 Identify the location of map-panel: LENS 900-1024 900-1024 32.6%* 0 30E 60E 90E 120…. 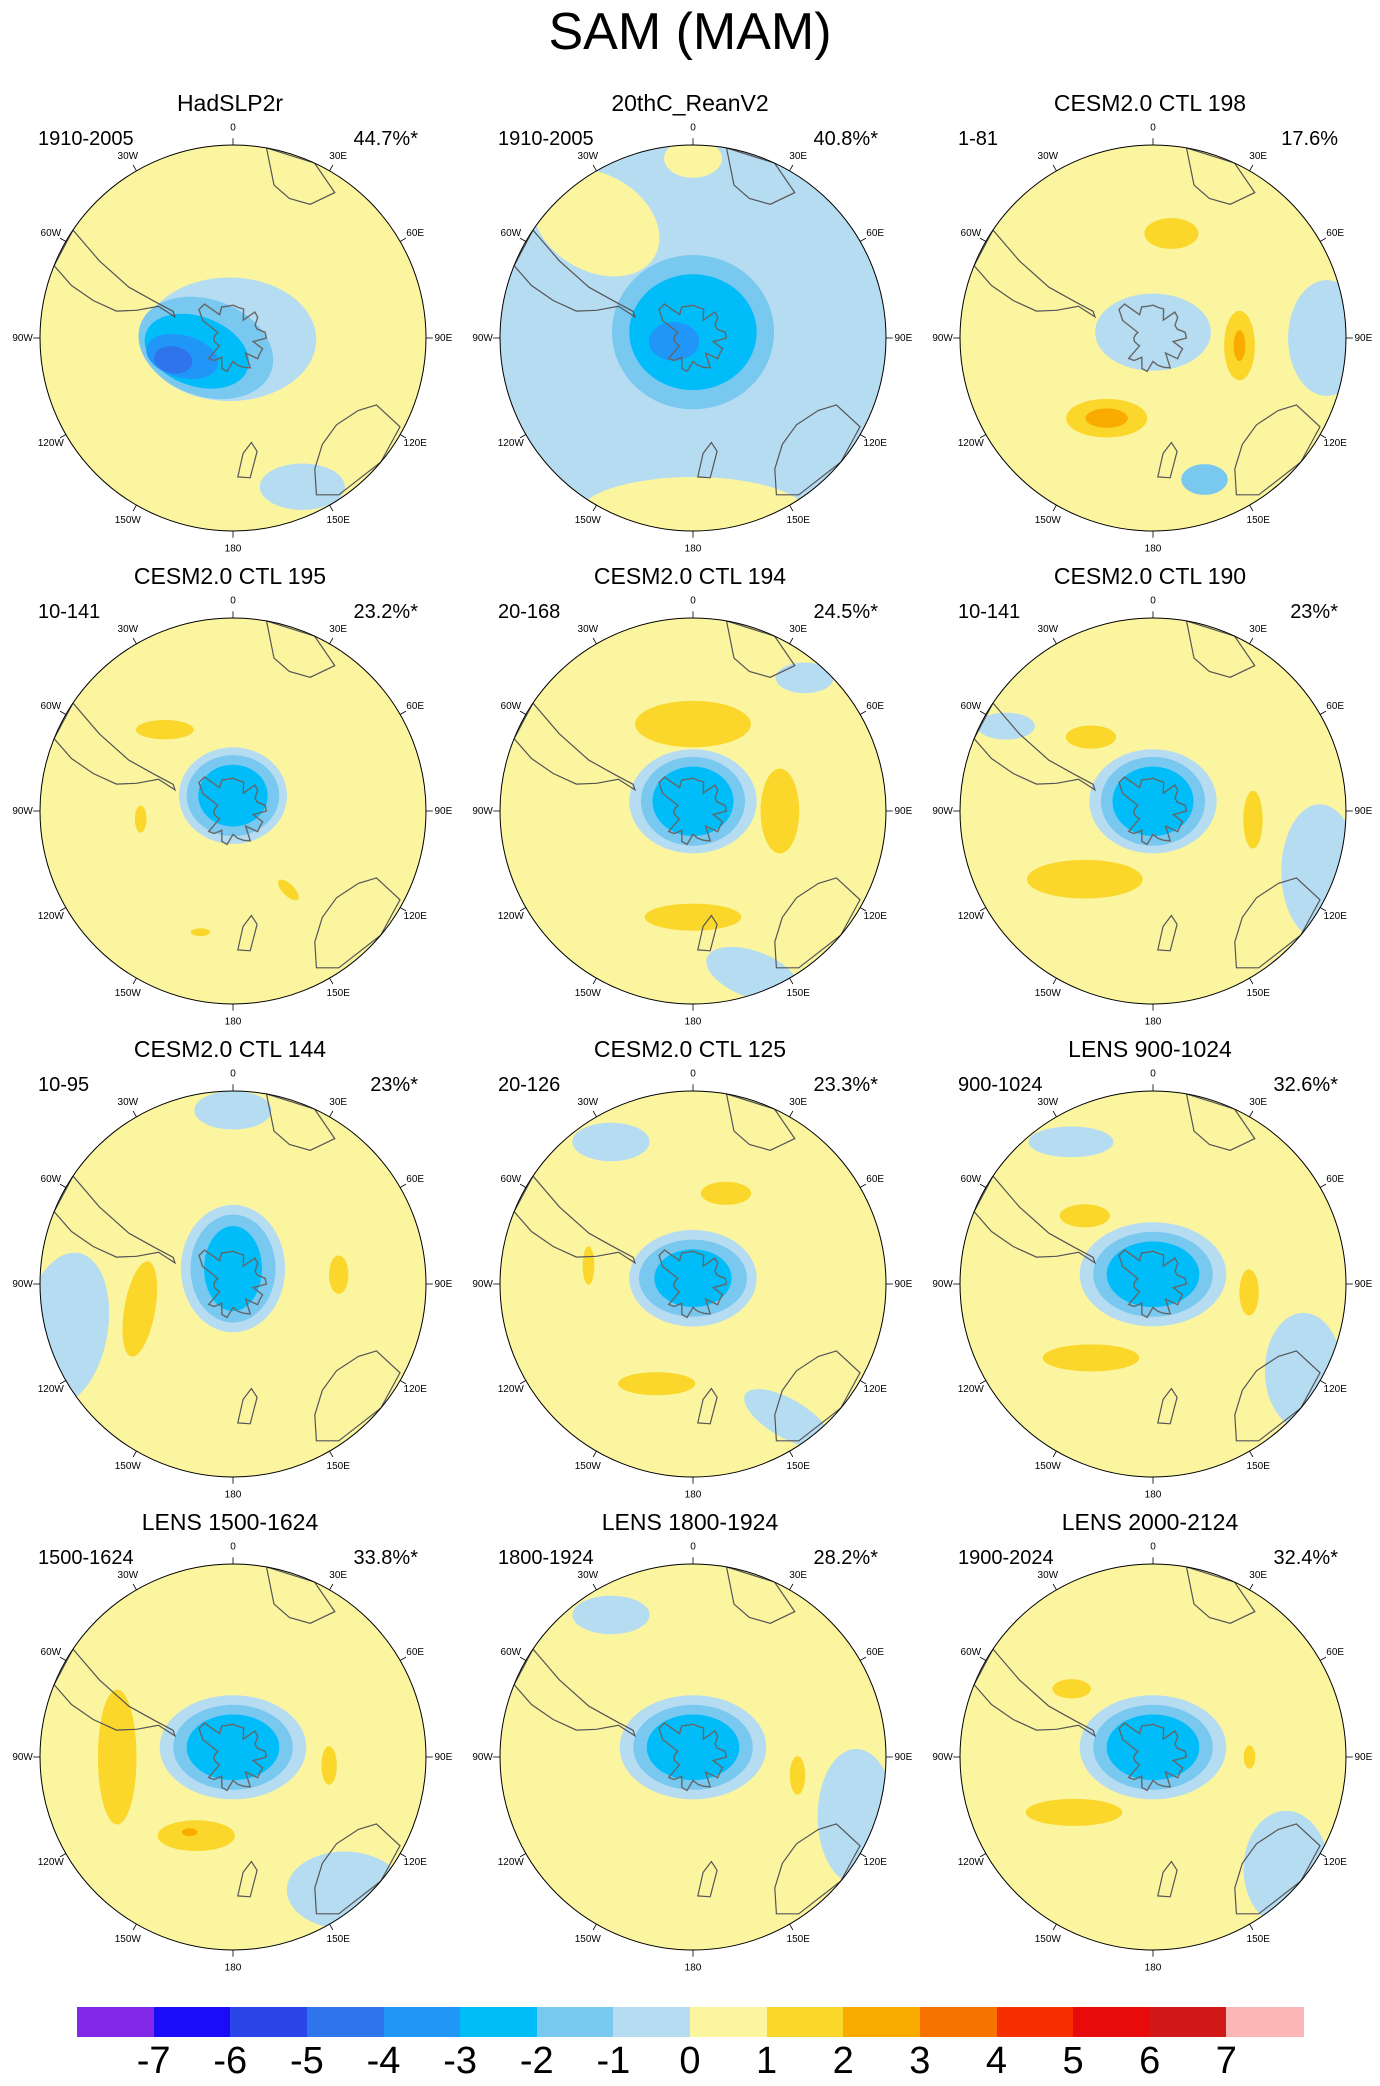
(1150, 1272).